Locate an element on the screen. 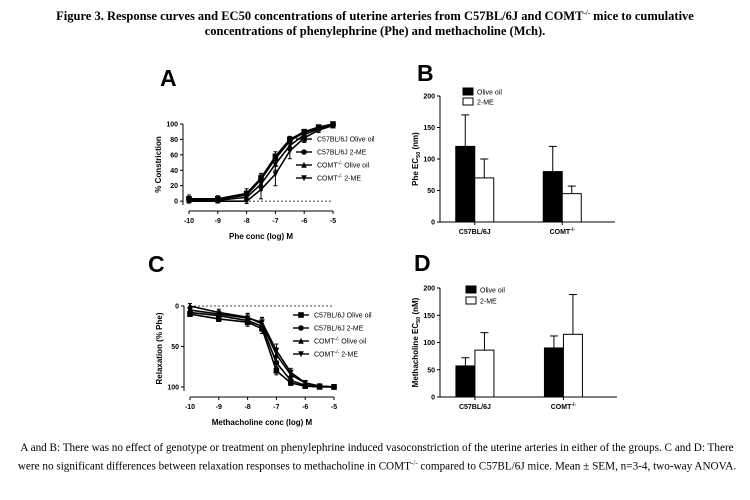 Image resolution: width=750 pixels, height=500 pixels. y-axis-label: % Constriction is located at coordinates (158, 164).